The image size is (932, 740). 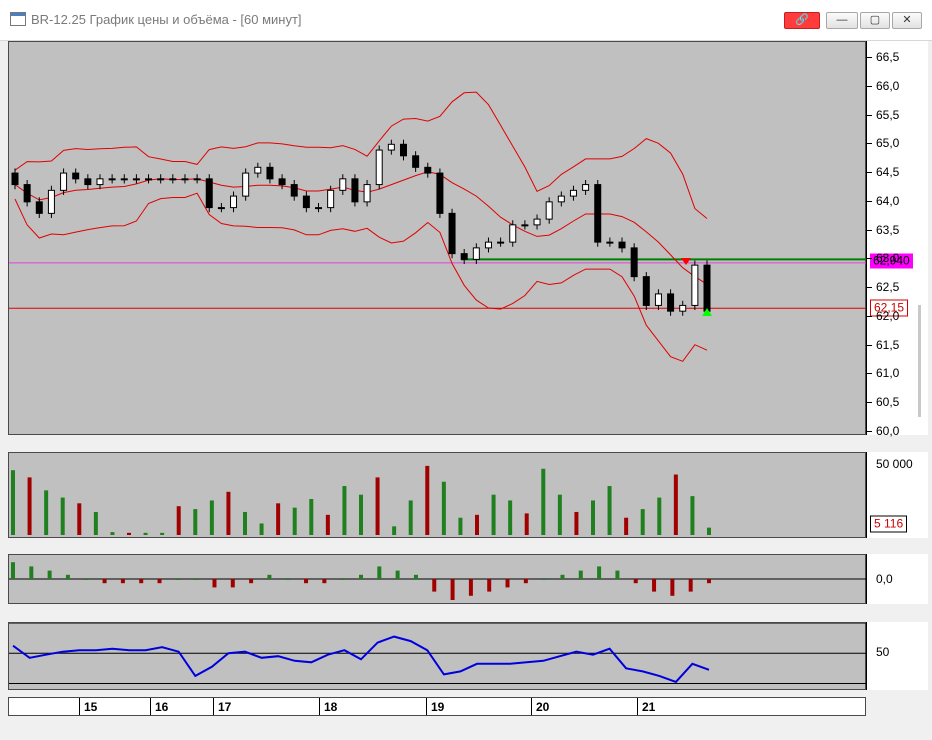 I want to click on volume-tick-50000: 50 000, so click(x=894, y=464).